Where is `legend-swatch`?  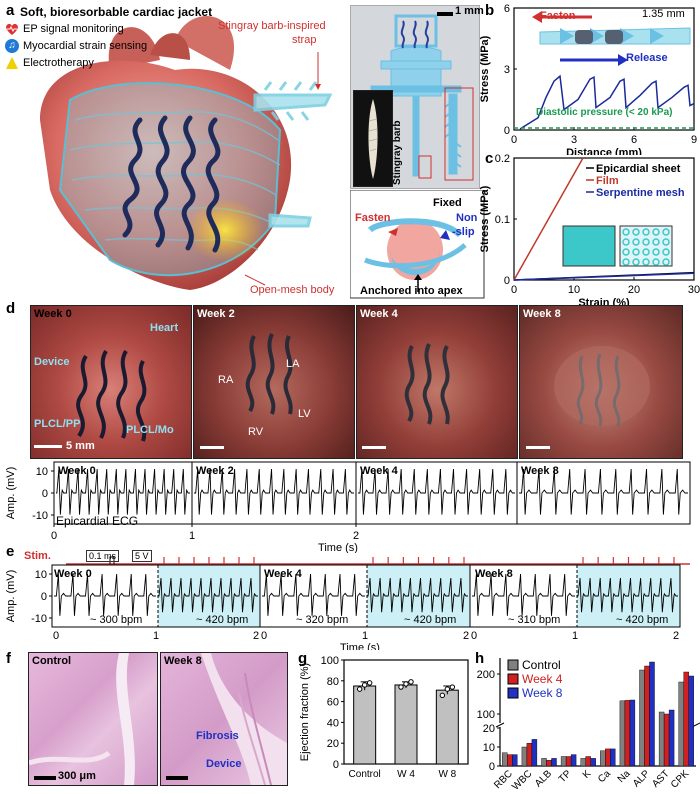 legend-swatch is located at coordinates (513, 693).